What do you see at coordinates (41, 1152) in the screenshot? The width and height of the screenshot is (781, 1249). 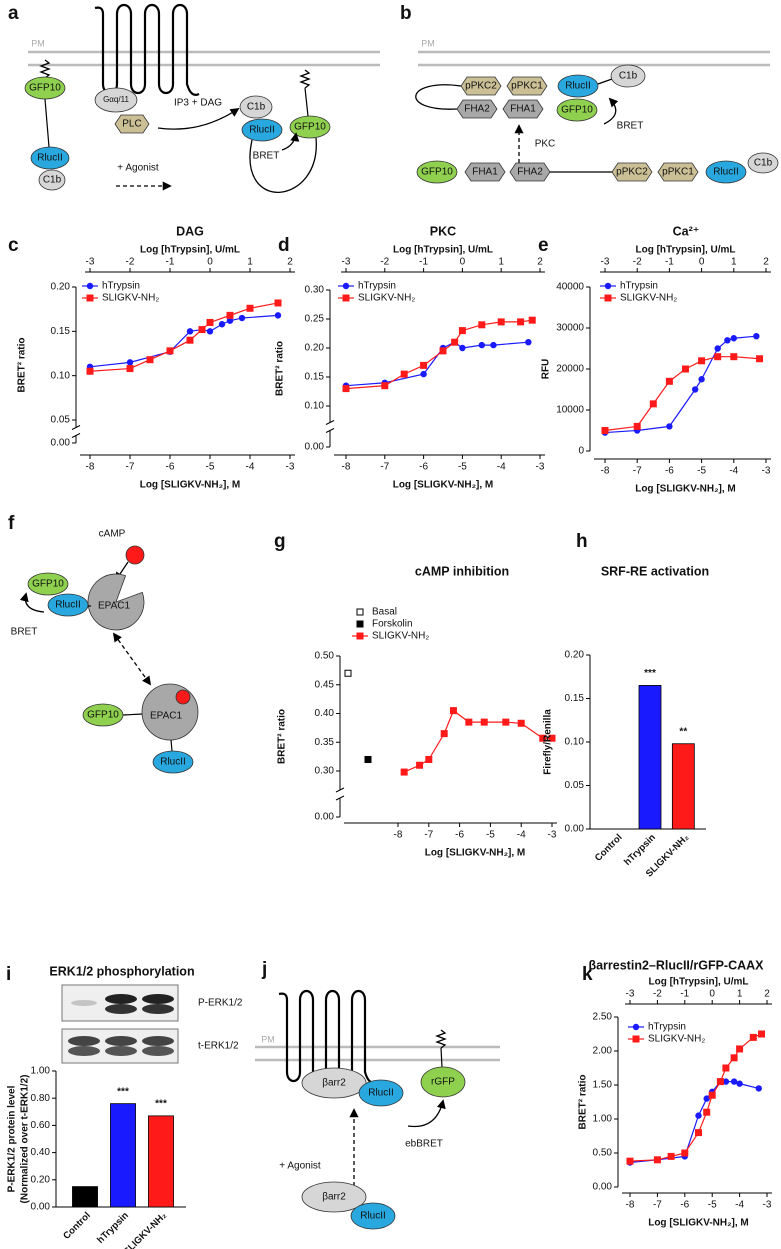 I see `y-tick-label: 0.40` at bounding box center [41, 1152].